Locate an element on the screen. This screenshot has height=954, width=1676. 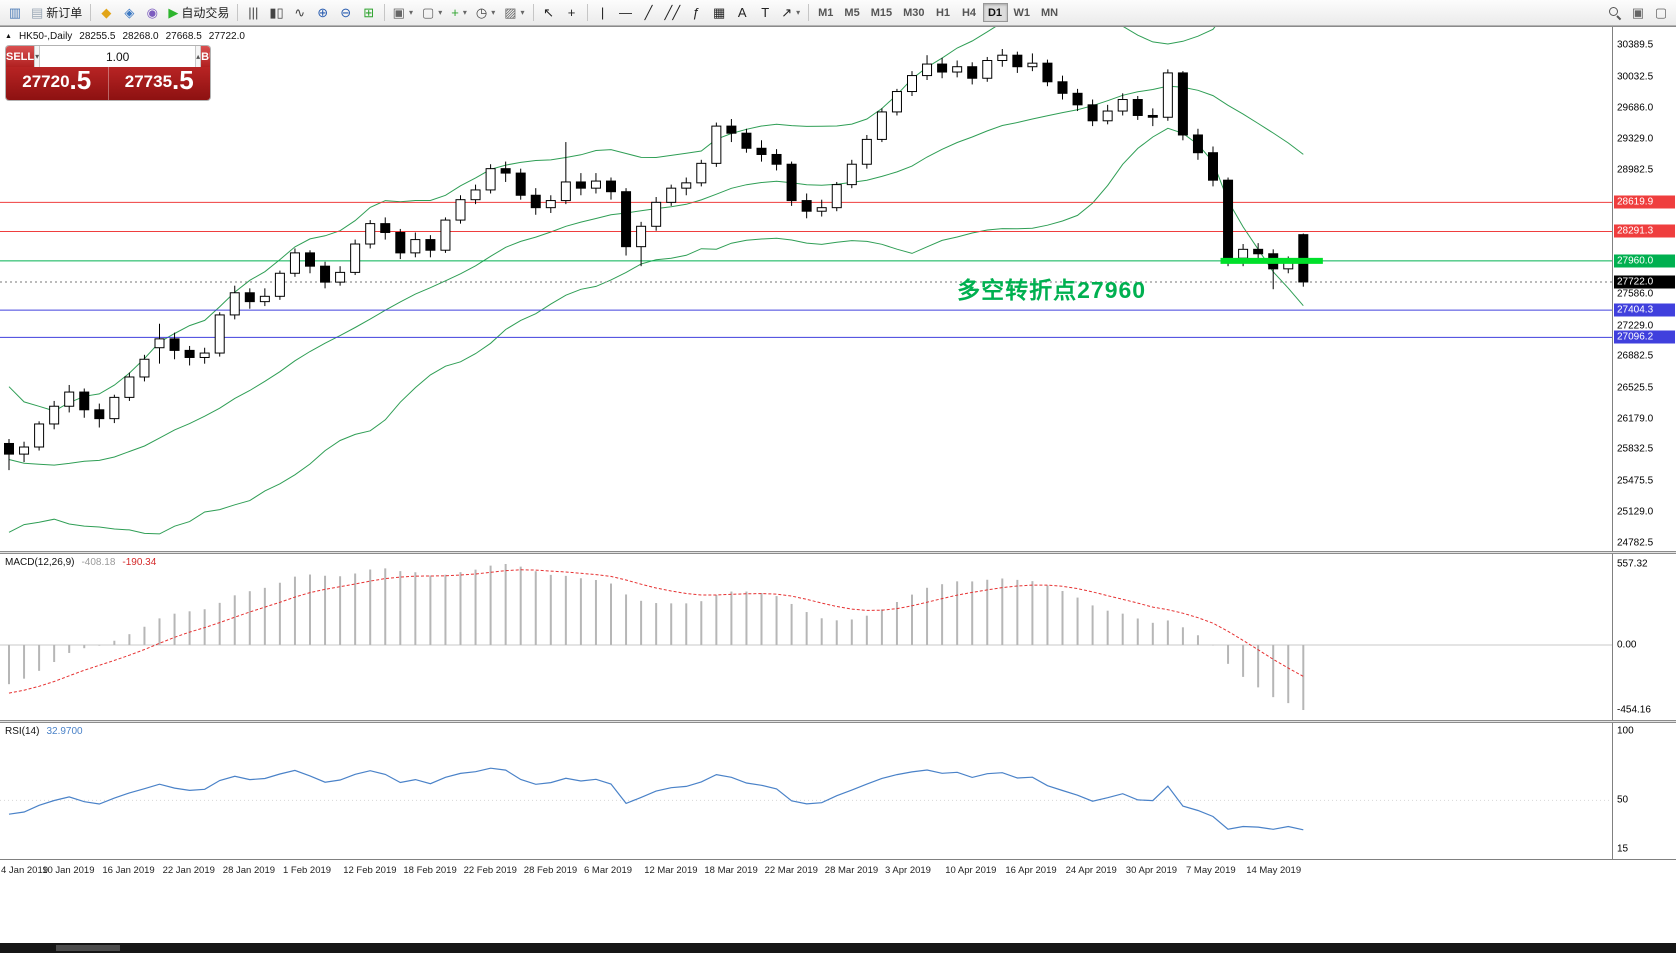
date-label: 28 Feb 2019 is located at coordinates (550, 870).